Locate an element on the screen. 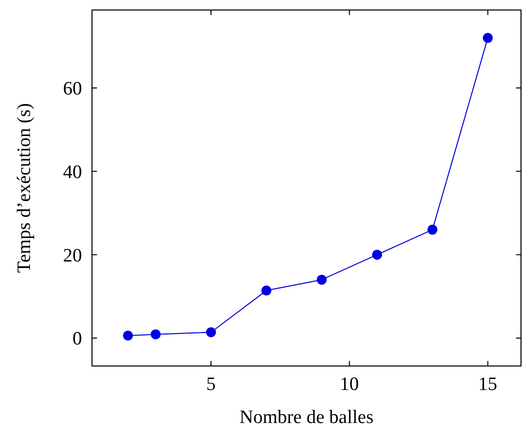 The width and height of the screenshot is (522, 431). y-tick-label: 60 is located at coordinates (72, 89).